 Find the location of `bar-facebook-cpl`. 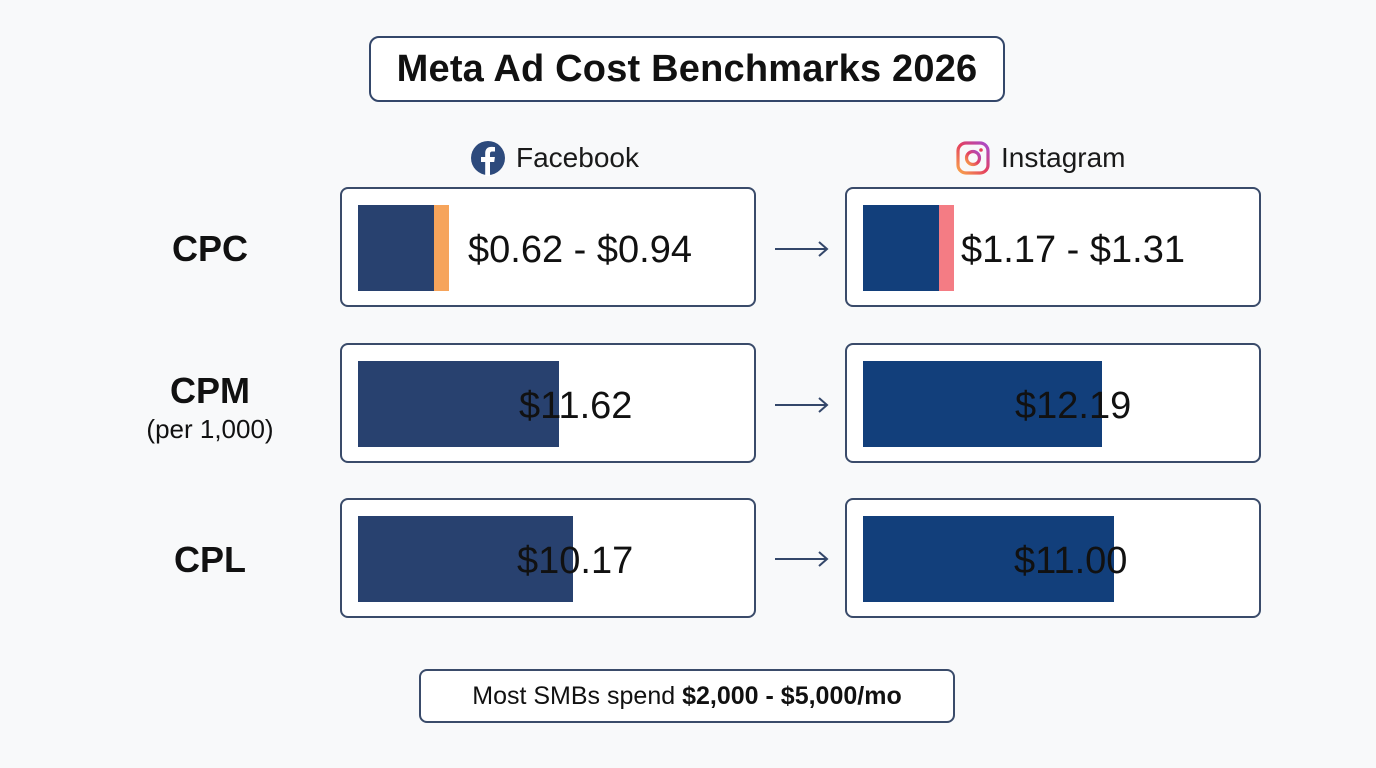

bar-facebook-cpl is located at coordinates (465, 559).